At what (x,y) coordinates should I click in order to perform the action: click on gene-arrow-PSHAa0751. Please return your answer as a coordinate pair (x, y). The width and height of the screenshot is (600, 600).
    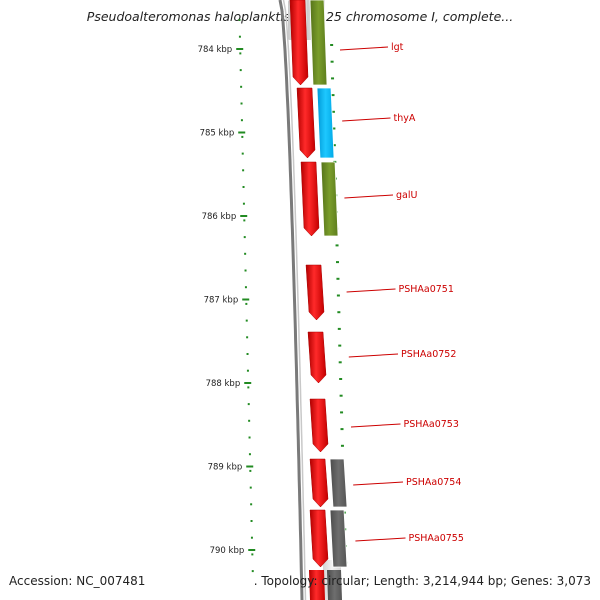
    Looking at the image, I should click on (315, 292).